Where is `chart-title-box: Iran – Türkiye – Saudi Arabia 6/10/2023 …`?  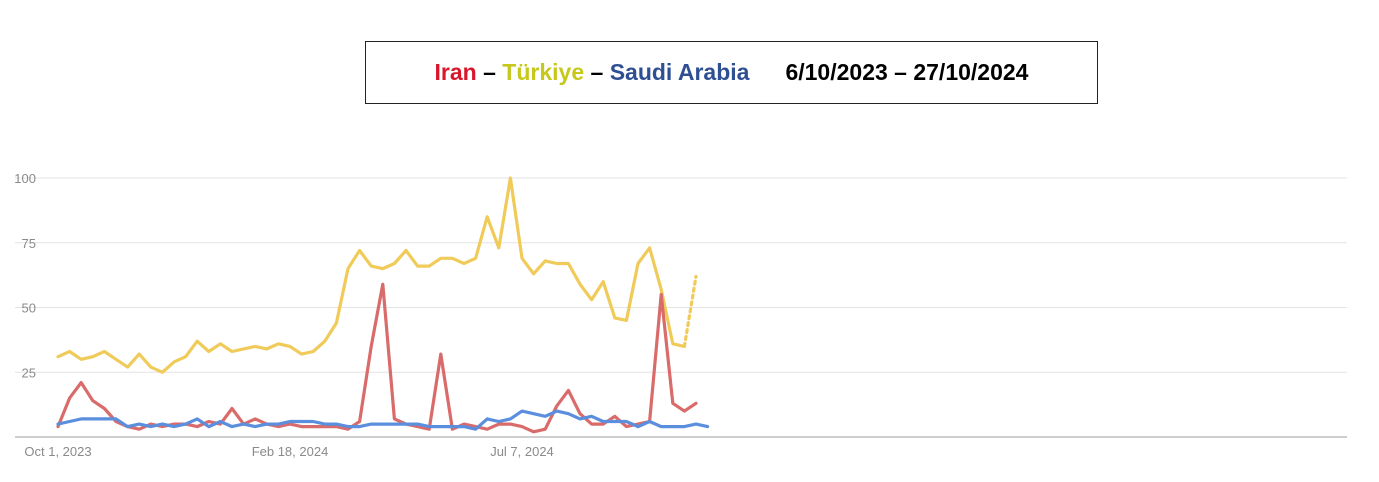
chart-title-box: Iran – Türkiye – Saudi Arabia 6/10/2023 … is located at coordinates (731, 72).